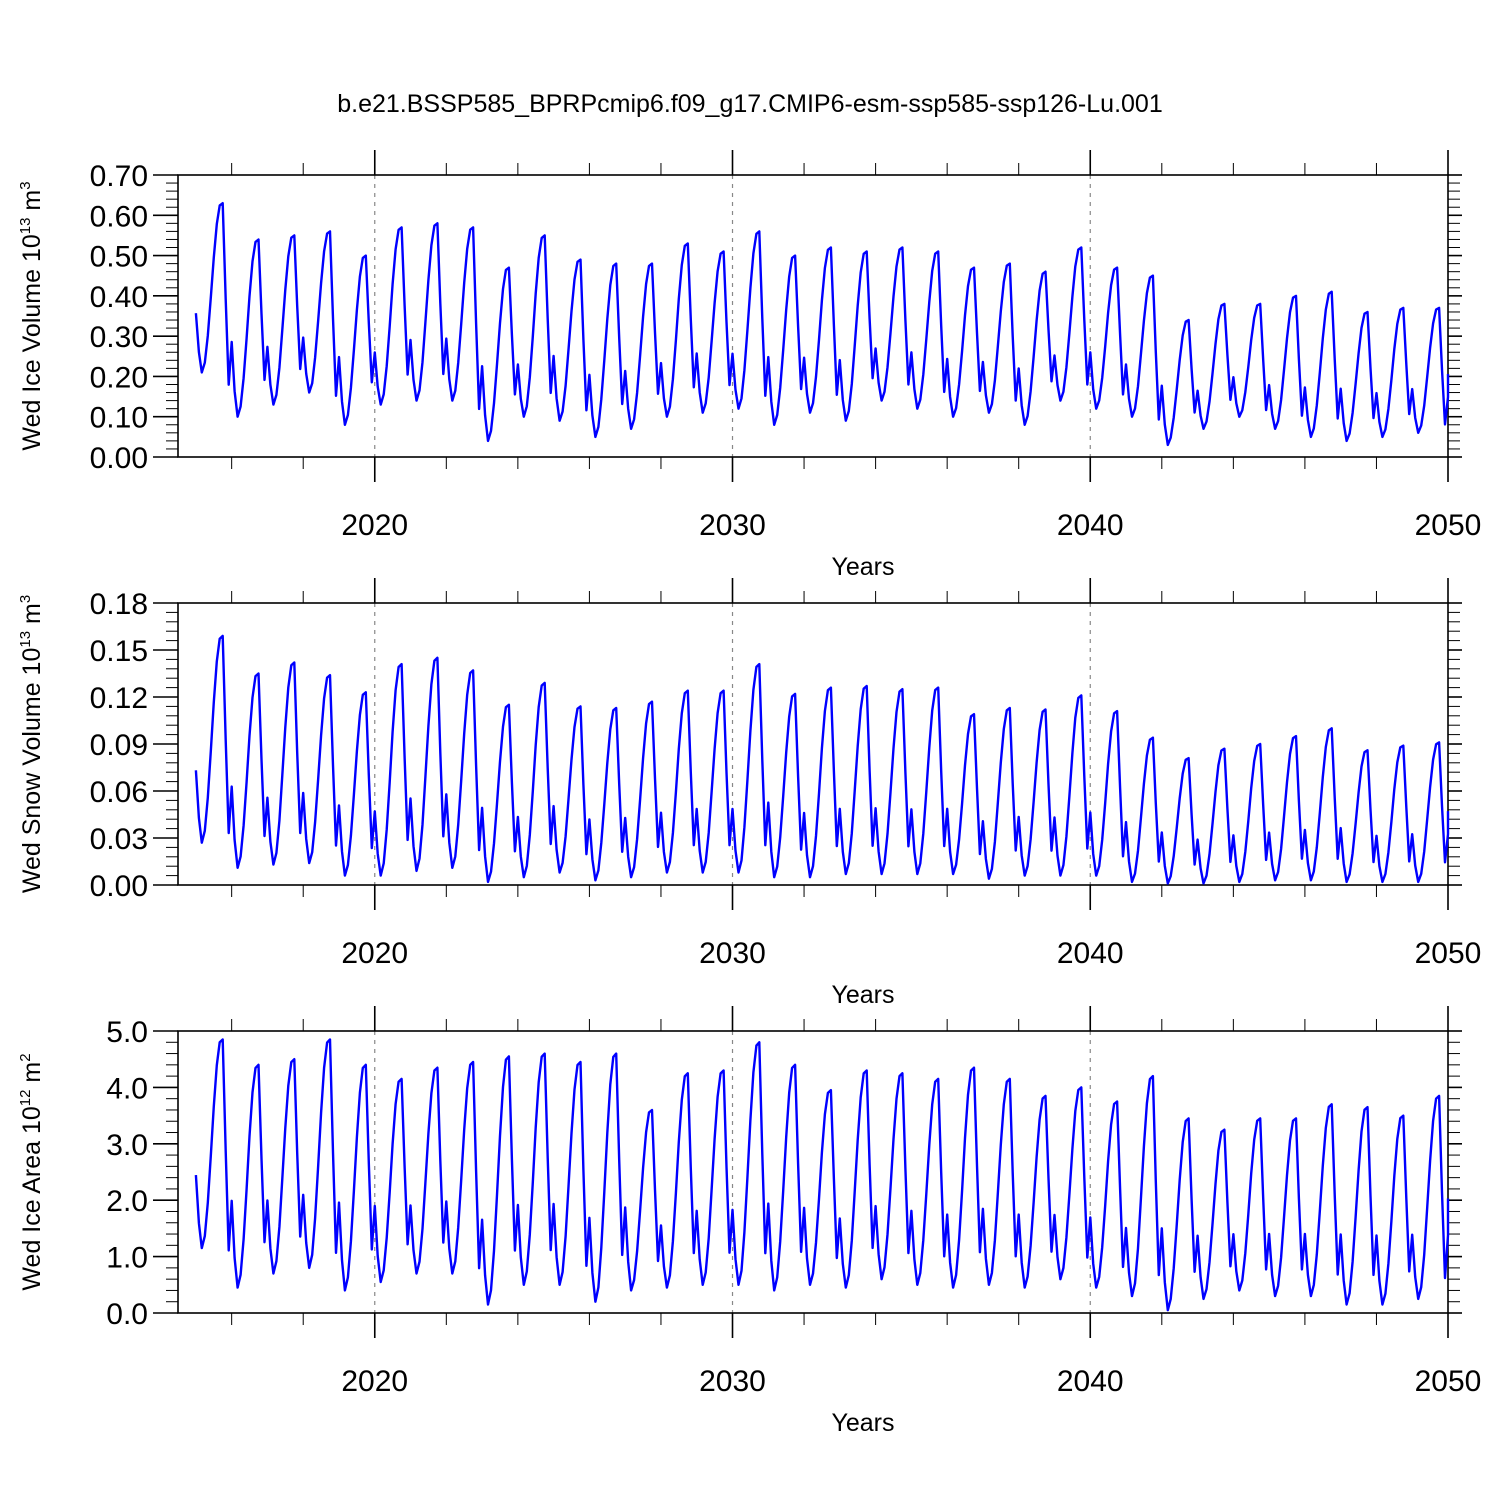  I want to click on y-axis-title: Wed Snow Volume 1013 m3, so click(31, 744).